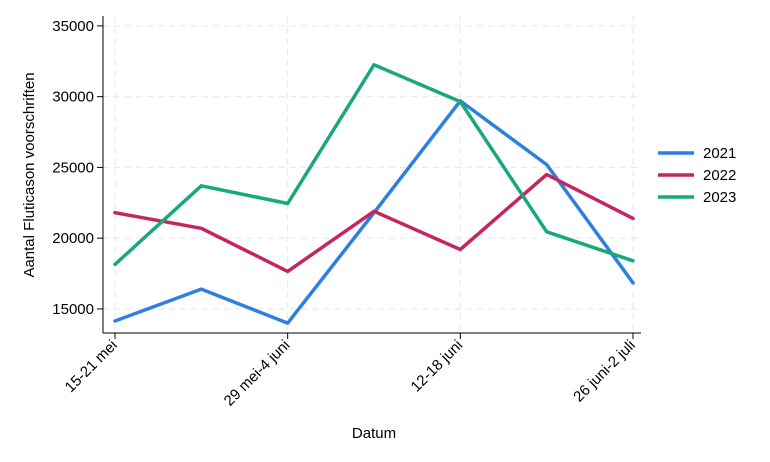  I want to click on series-line-2022, so click(374, 223).